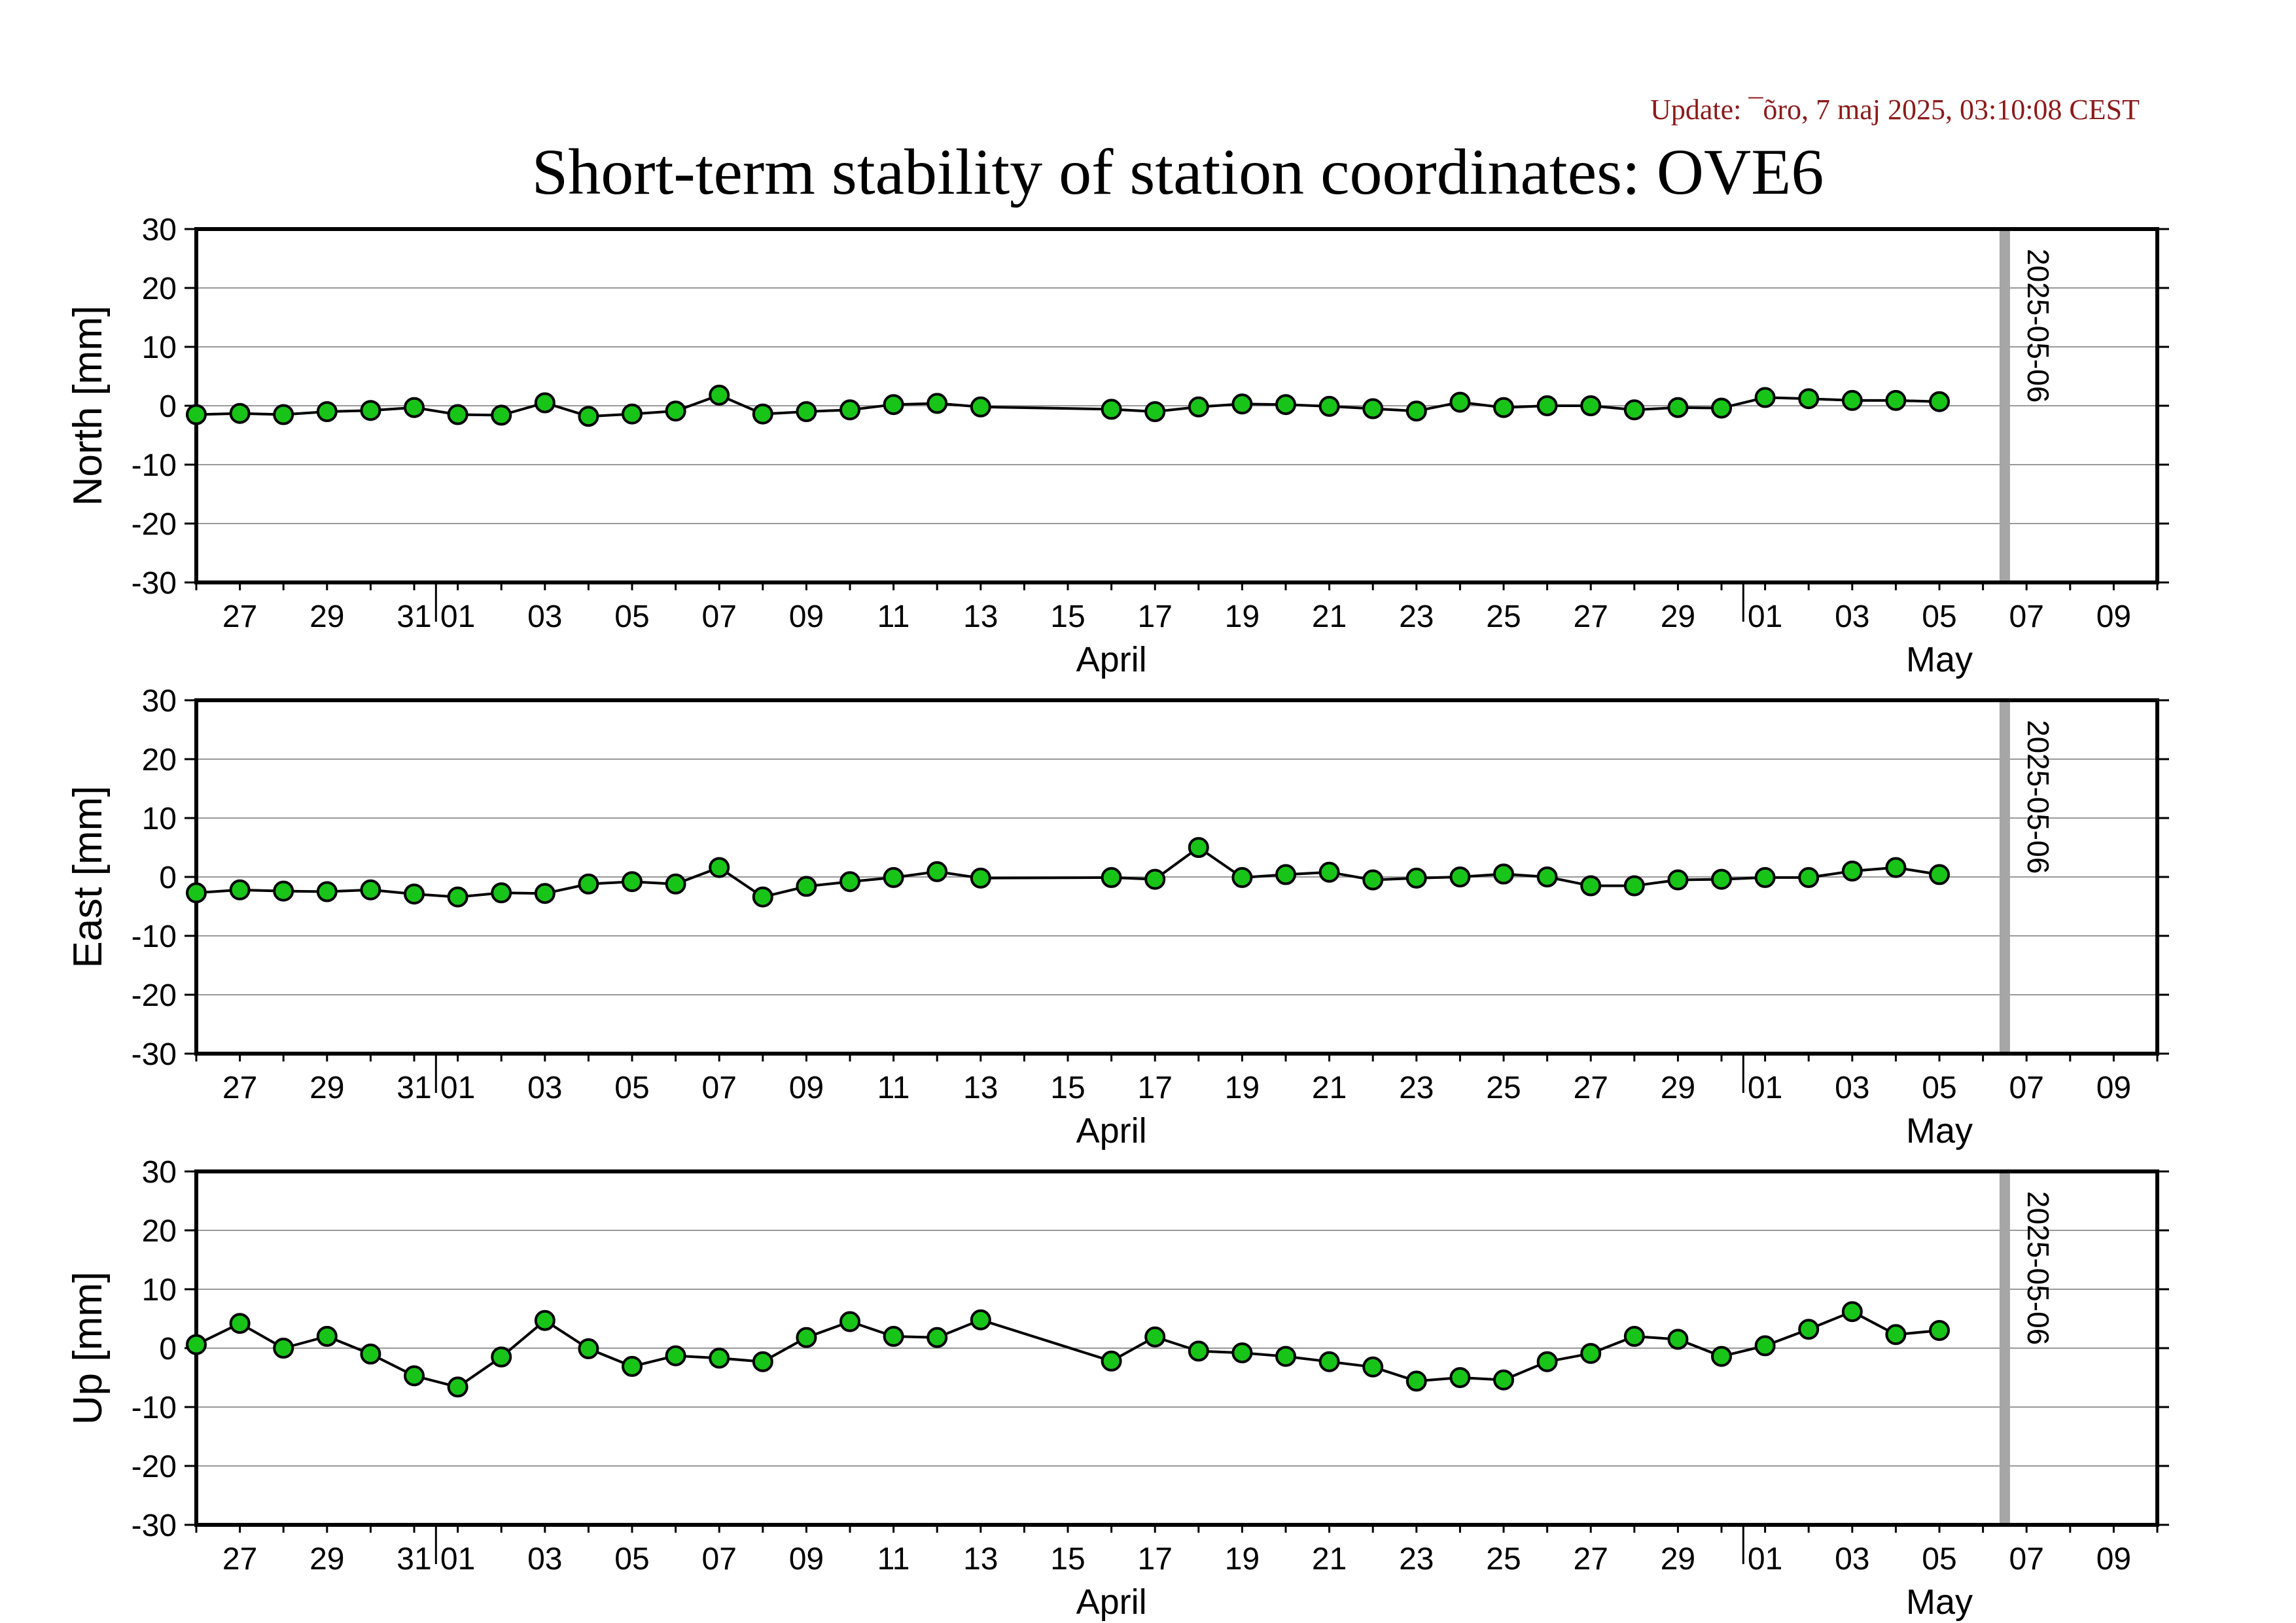 The image size is (2296, 1623). Describe the element at coordinates (160, 289) in the screenshot. I see `y-tick-label: 20` at that location.